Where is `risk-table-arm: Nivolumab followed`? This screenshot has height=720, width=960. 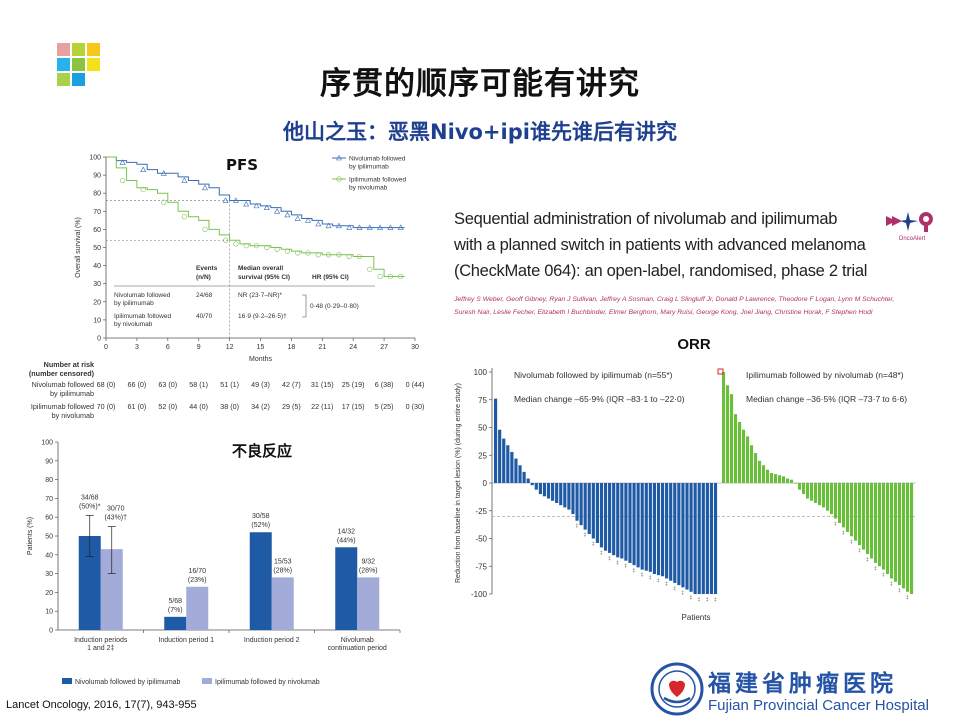
risk-table-arm: Nivolumab followed is located at coordinates (62, 384).